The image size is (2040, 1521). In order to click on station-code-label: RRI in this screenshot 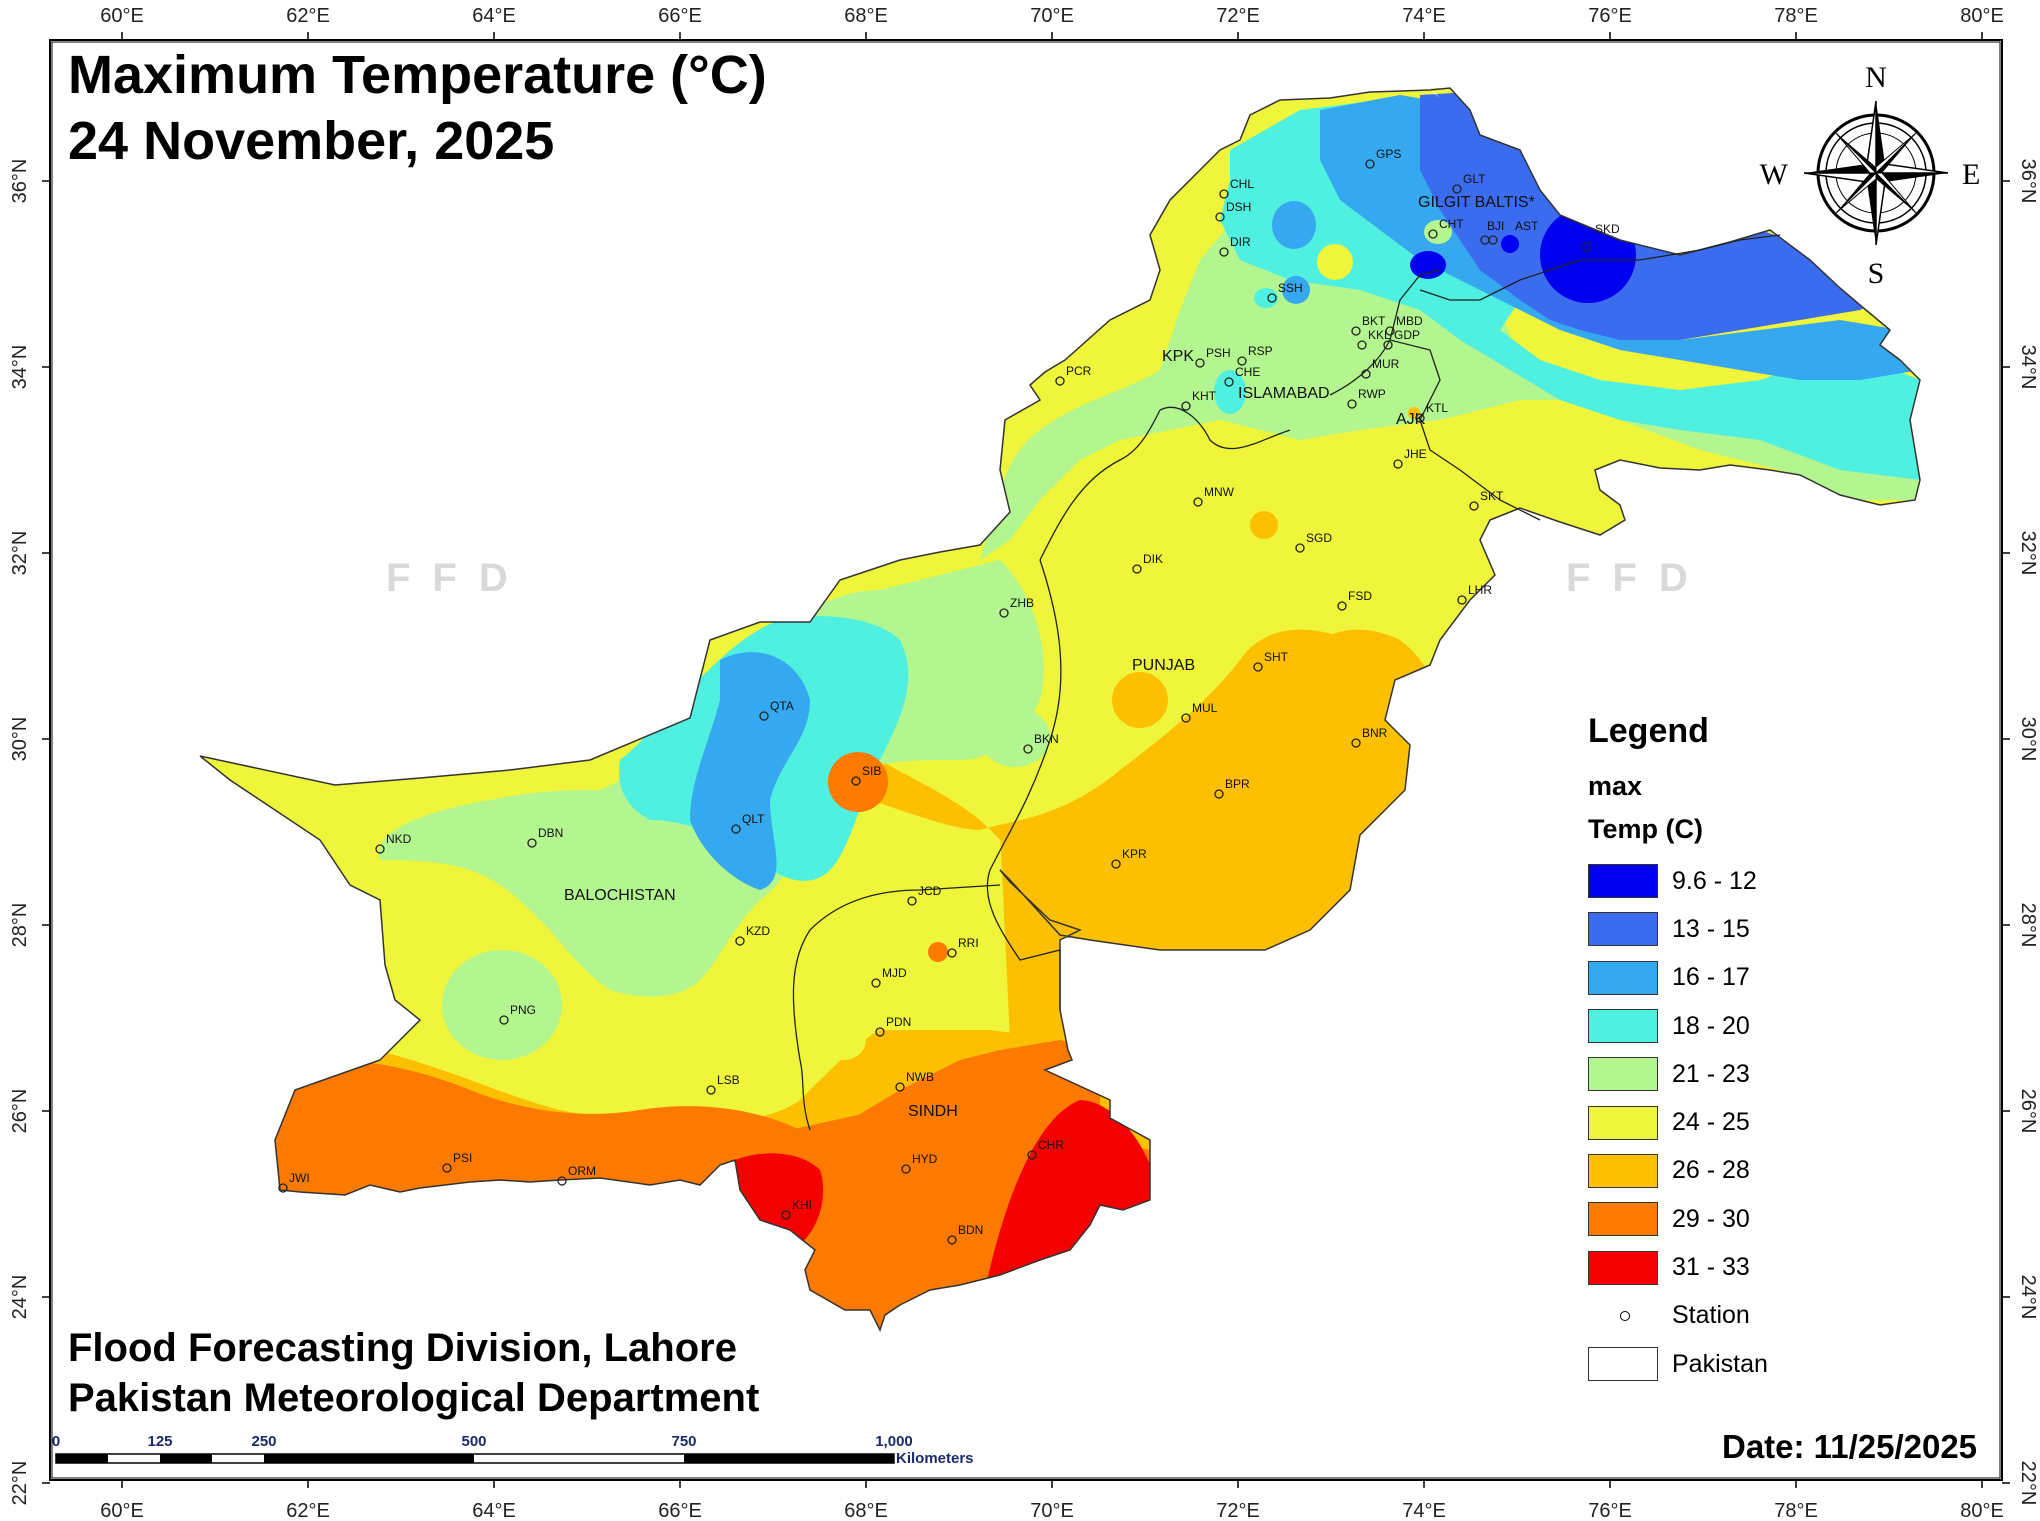, I will do `click(968, 943)`.